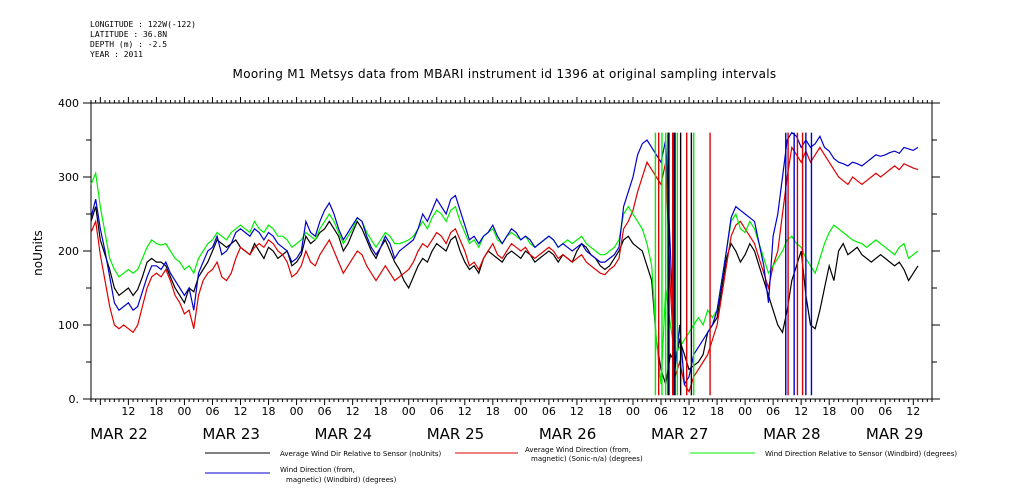  Describe the element at coordinates (578, 450) in the screenshot. I see `legend-label-line1: Average Wind Direction (from,` at that location.